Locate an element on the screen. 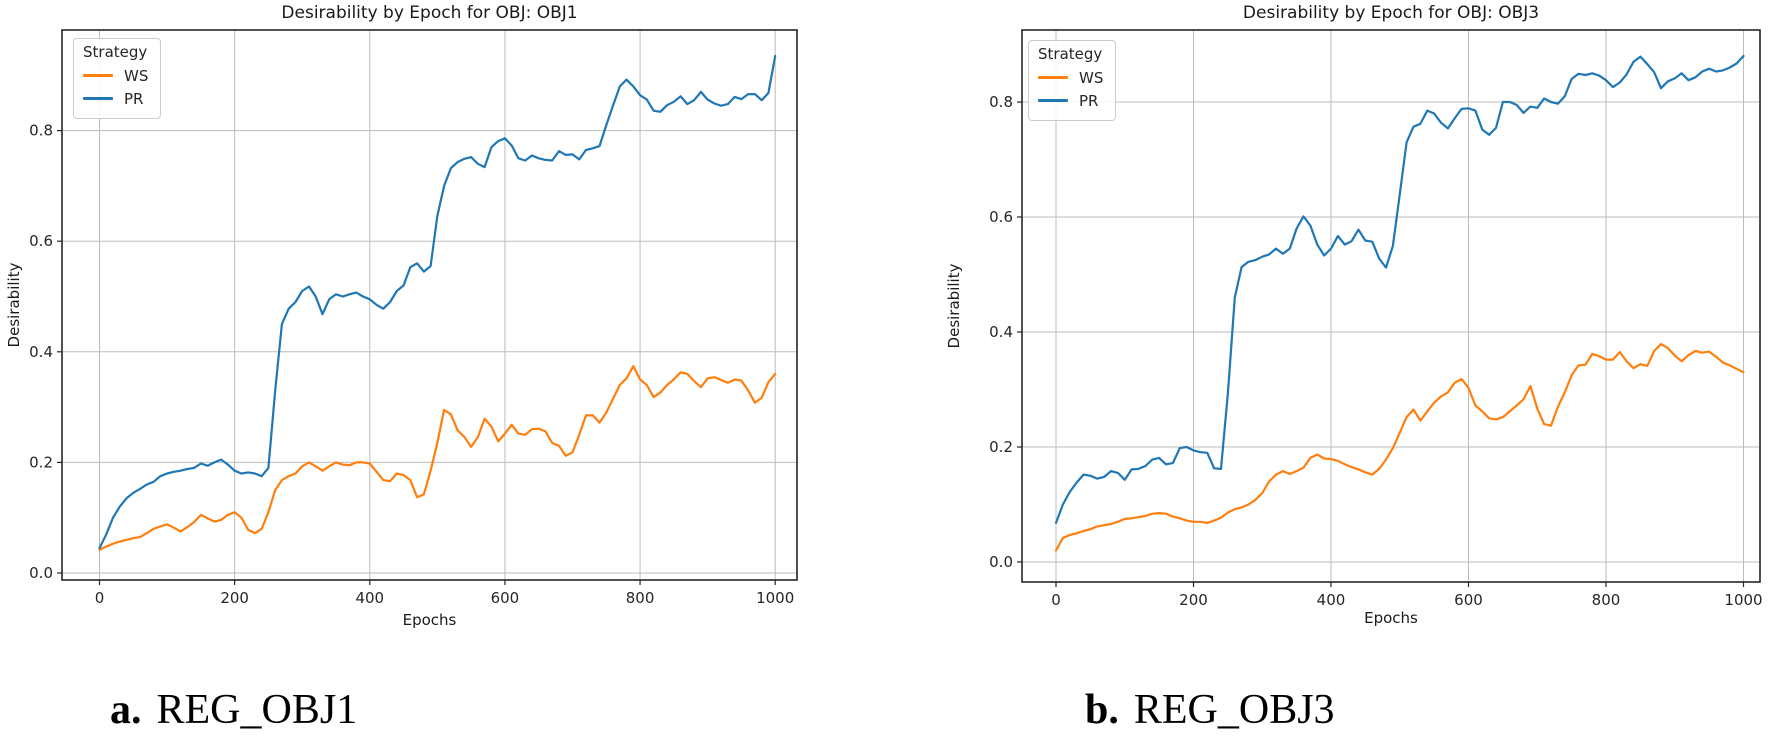 The width and height of the screenshot is (1772, 748). caption-tag: a. is located at coordinates (126, 710).